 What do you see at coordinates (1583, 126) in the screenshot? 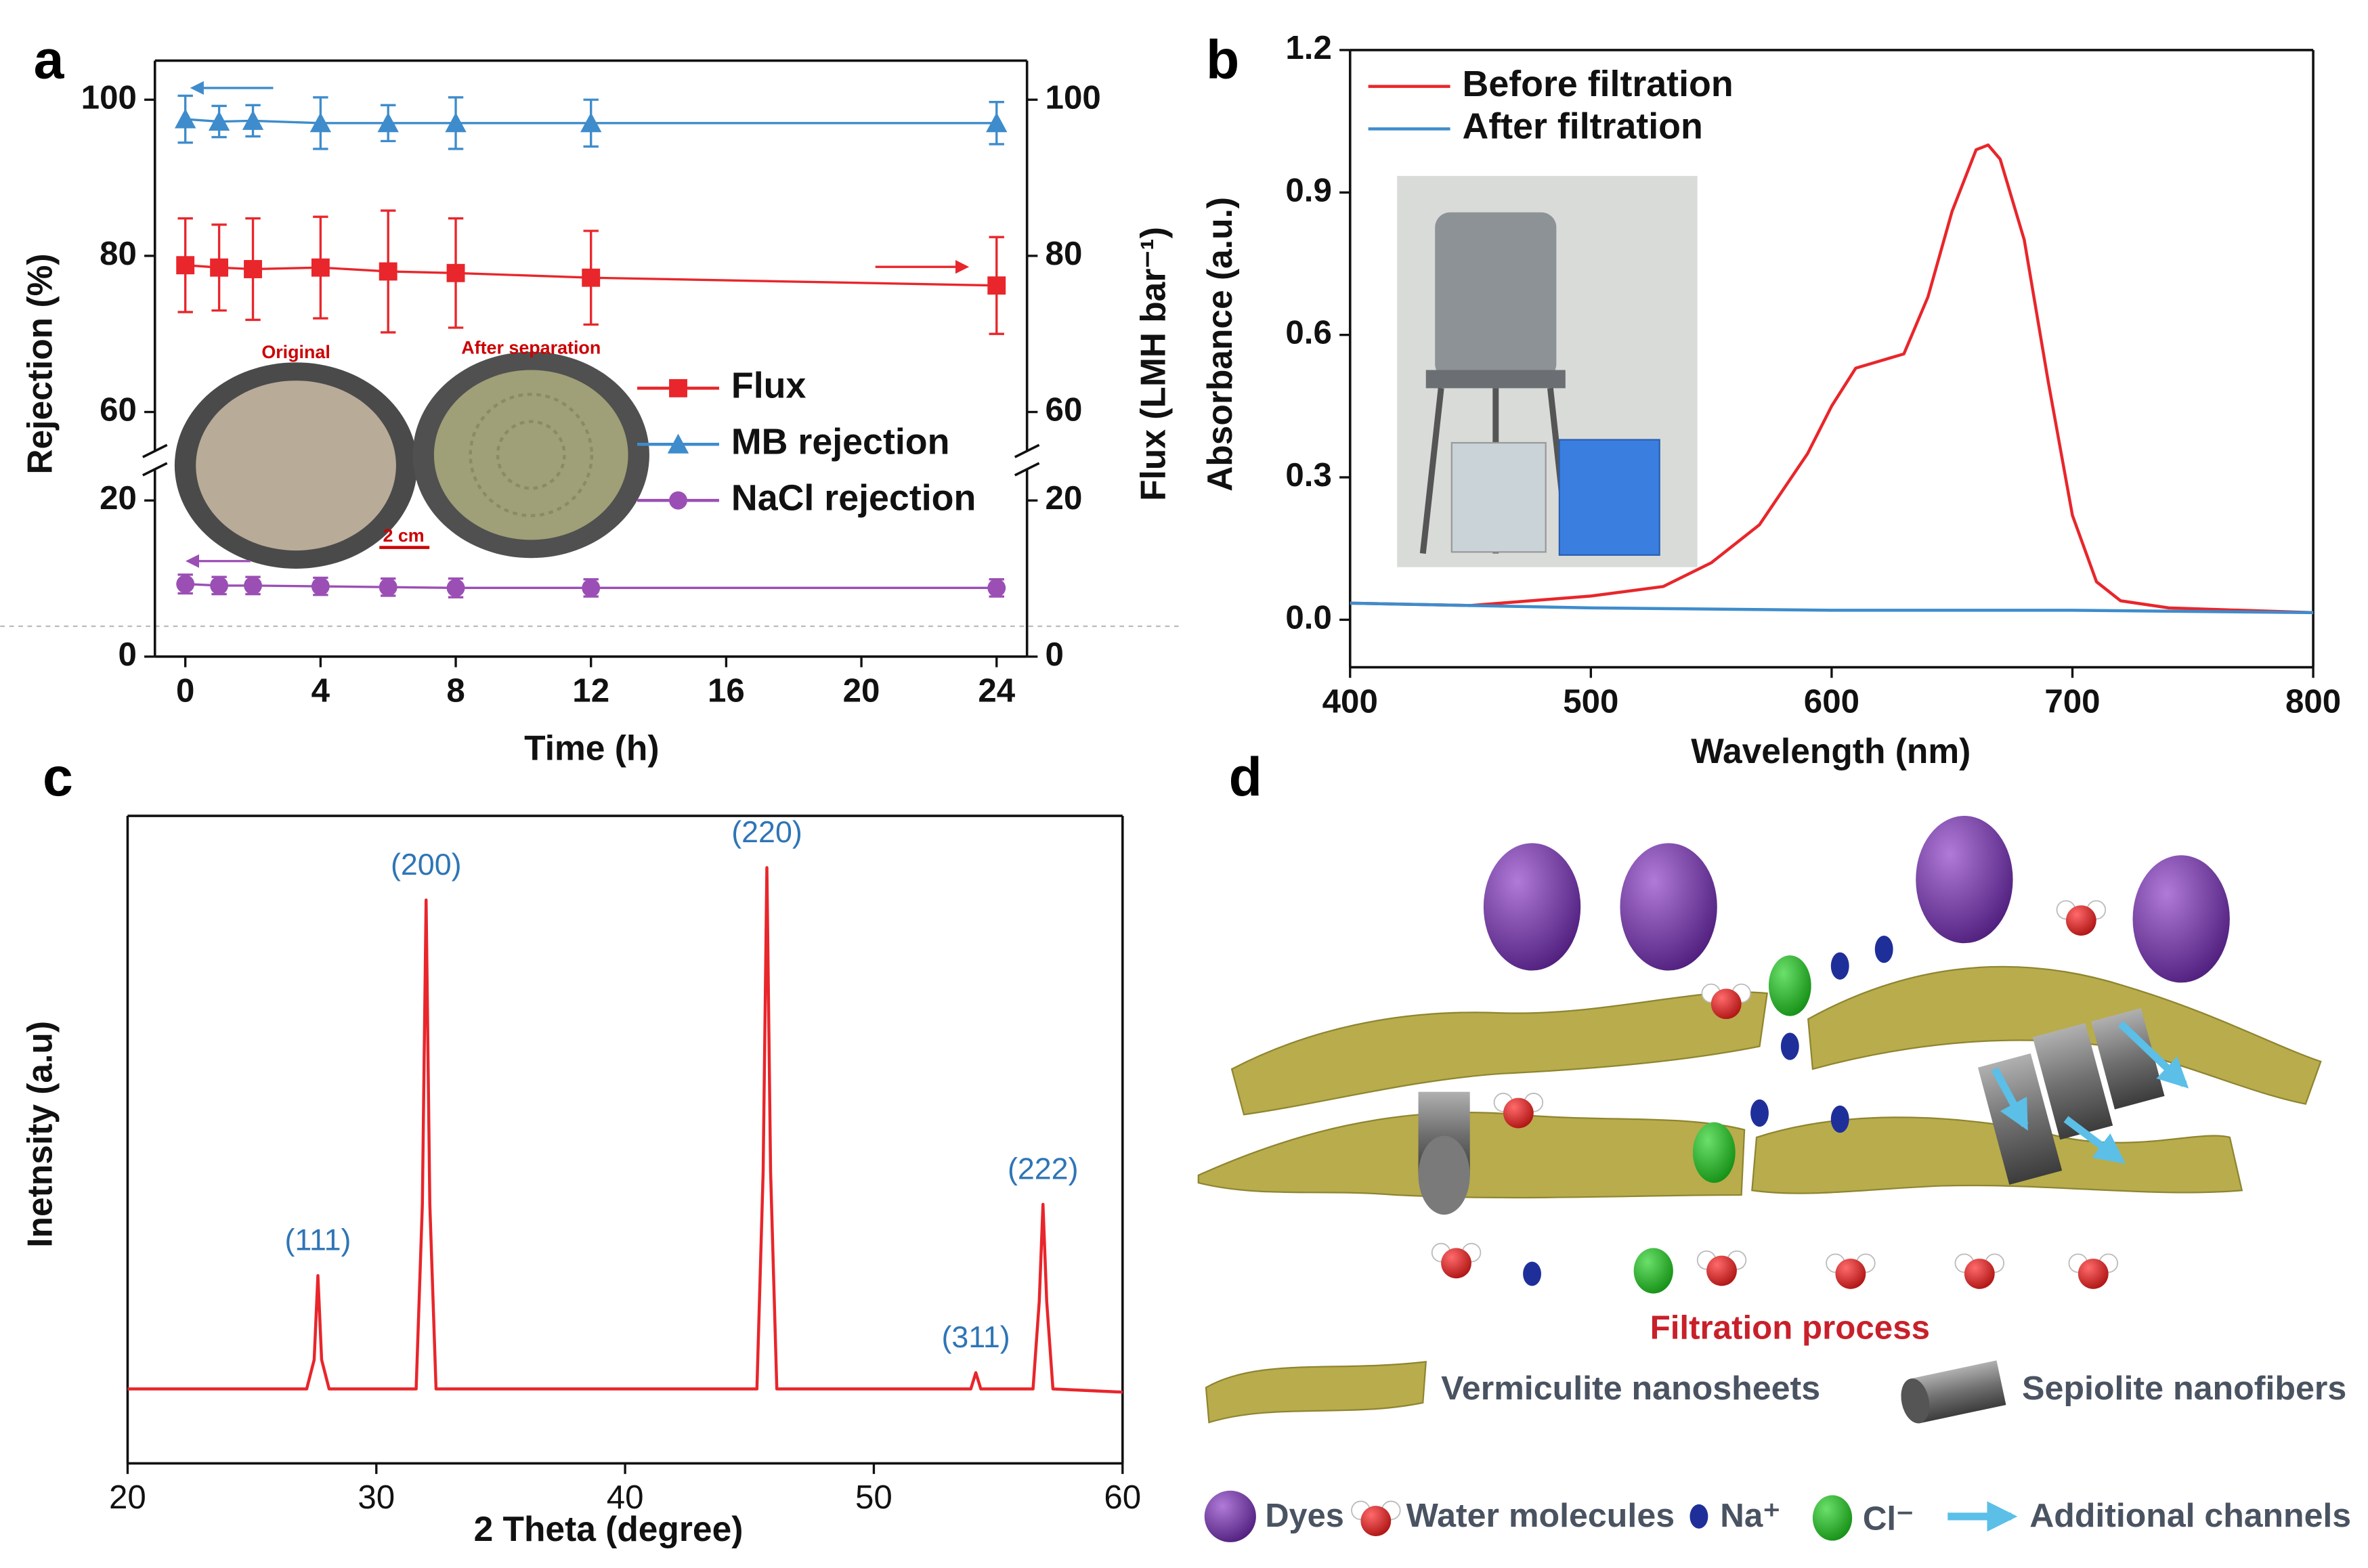
I see `legend-label: After filtration` at bounding box center [1583, 126].